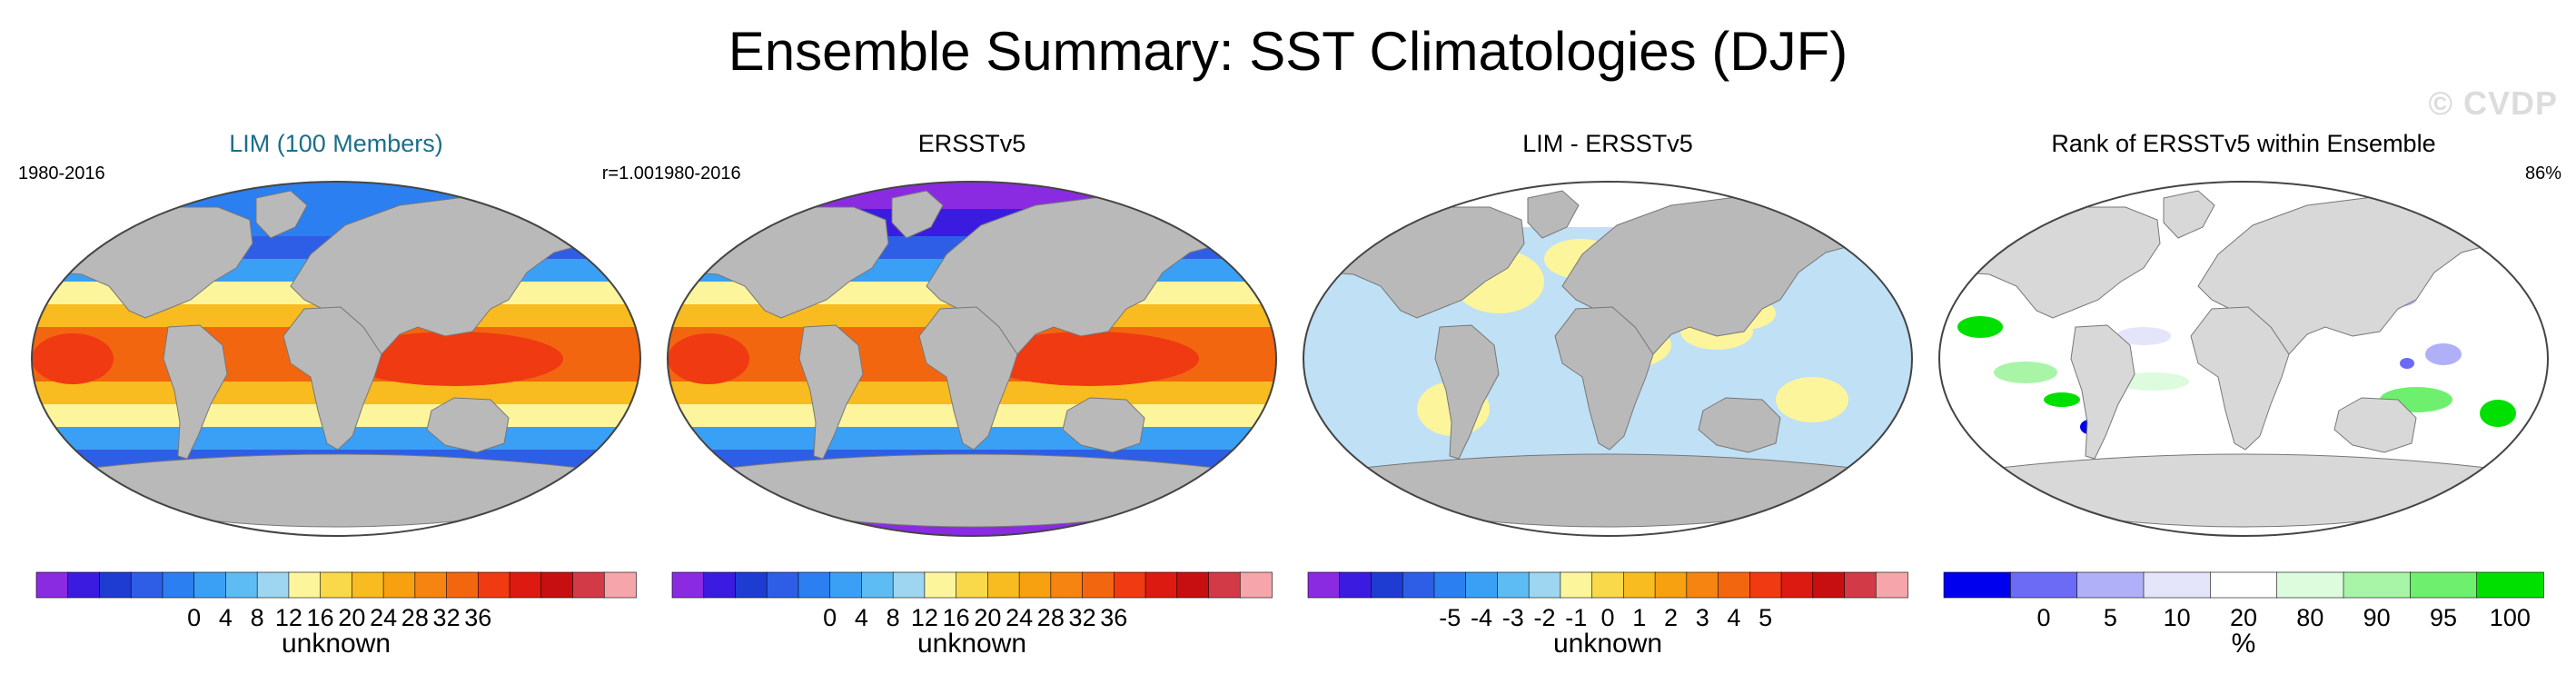  I want to click on colorbar-units: %, so click(2243, 644).